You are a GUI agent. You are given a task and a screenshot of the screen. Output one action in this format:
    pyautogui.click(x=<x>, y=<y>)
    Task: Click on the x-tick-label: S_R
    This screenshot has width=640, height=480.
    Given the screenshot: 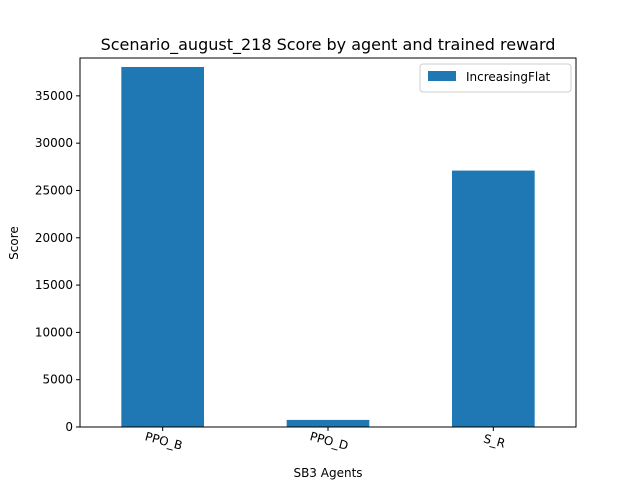 What is the action you would take?
    pyautogui.click(x=494, y=441)
    